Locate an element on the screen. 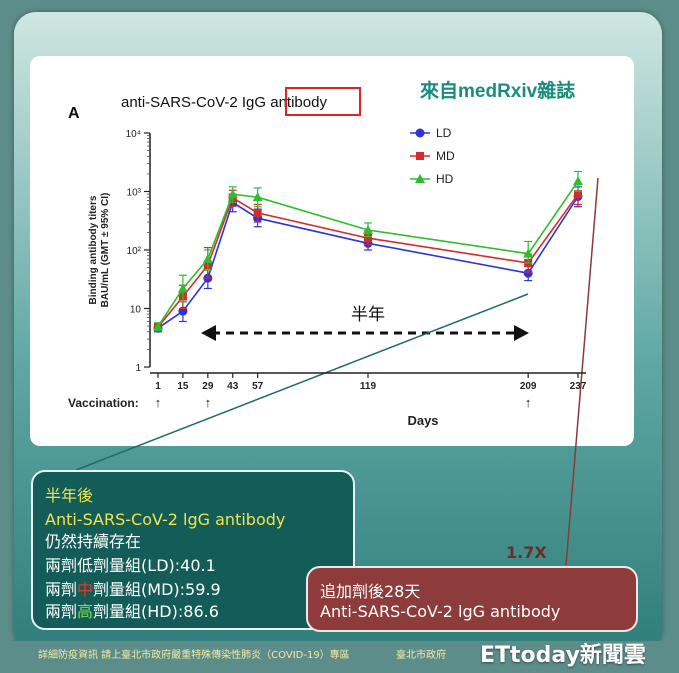  y-tick-label: 10³ is located at coordinates (134, 193).